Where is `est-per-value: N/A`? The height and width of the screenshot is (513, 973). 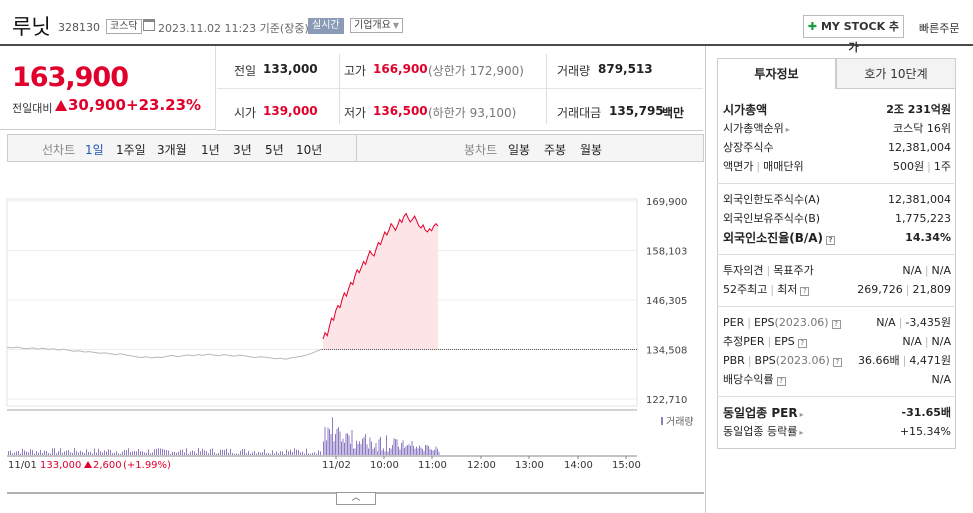
est-per-value: N/A is located at coordinates (912, 341).